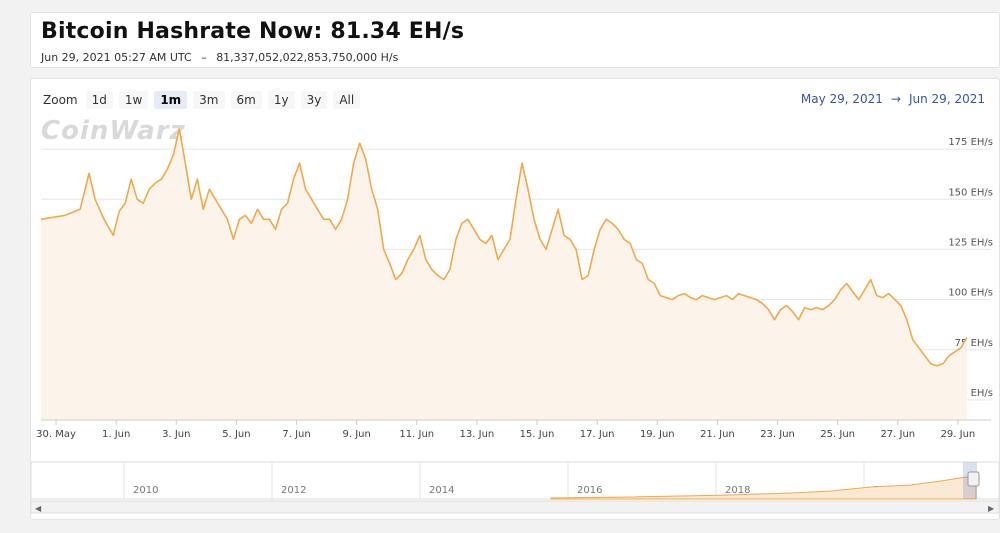 This screenshot has height=533, width=1000. What do you see at coordinates (973, 479) in the screenshot?
I see `navigator-handle` at bounding box center [973, 479].